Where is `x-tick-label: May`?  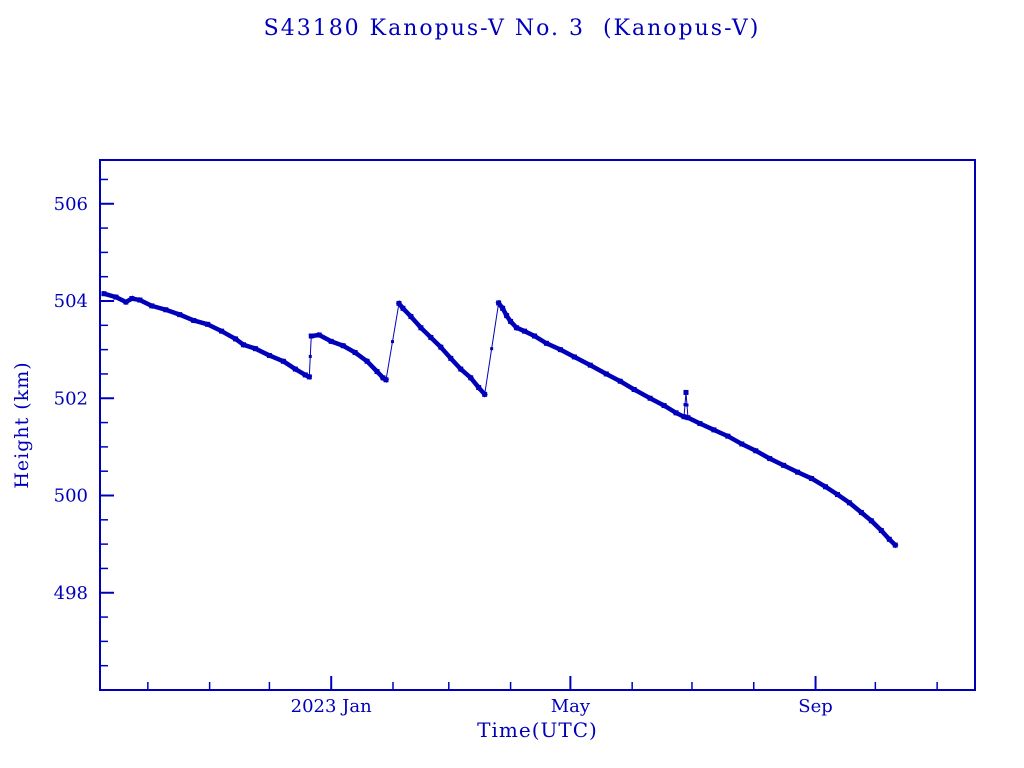 x-tick-label: May is located at coordinates (571, 706).